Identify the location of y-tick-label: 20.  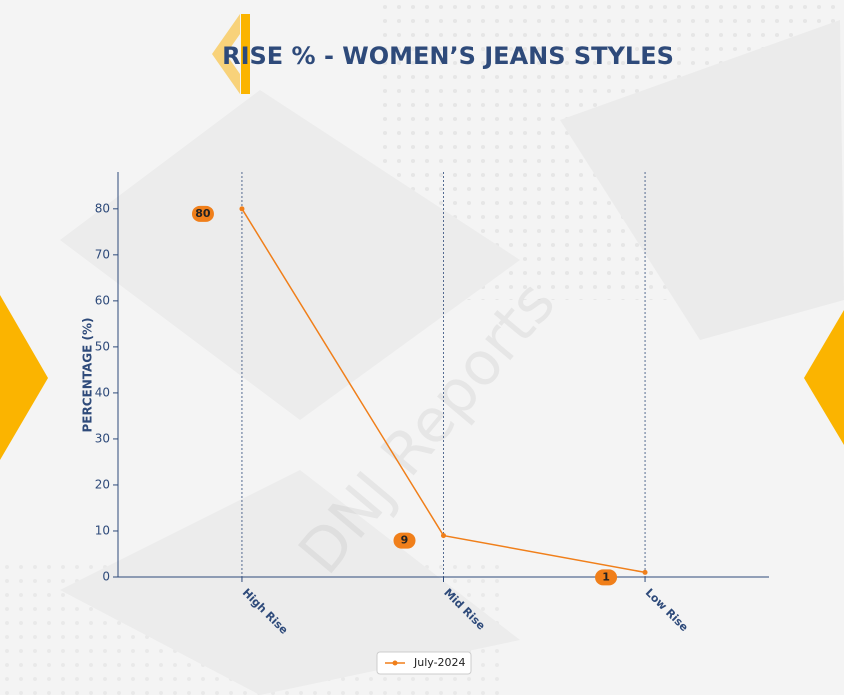
(102, 484).